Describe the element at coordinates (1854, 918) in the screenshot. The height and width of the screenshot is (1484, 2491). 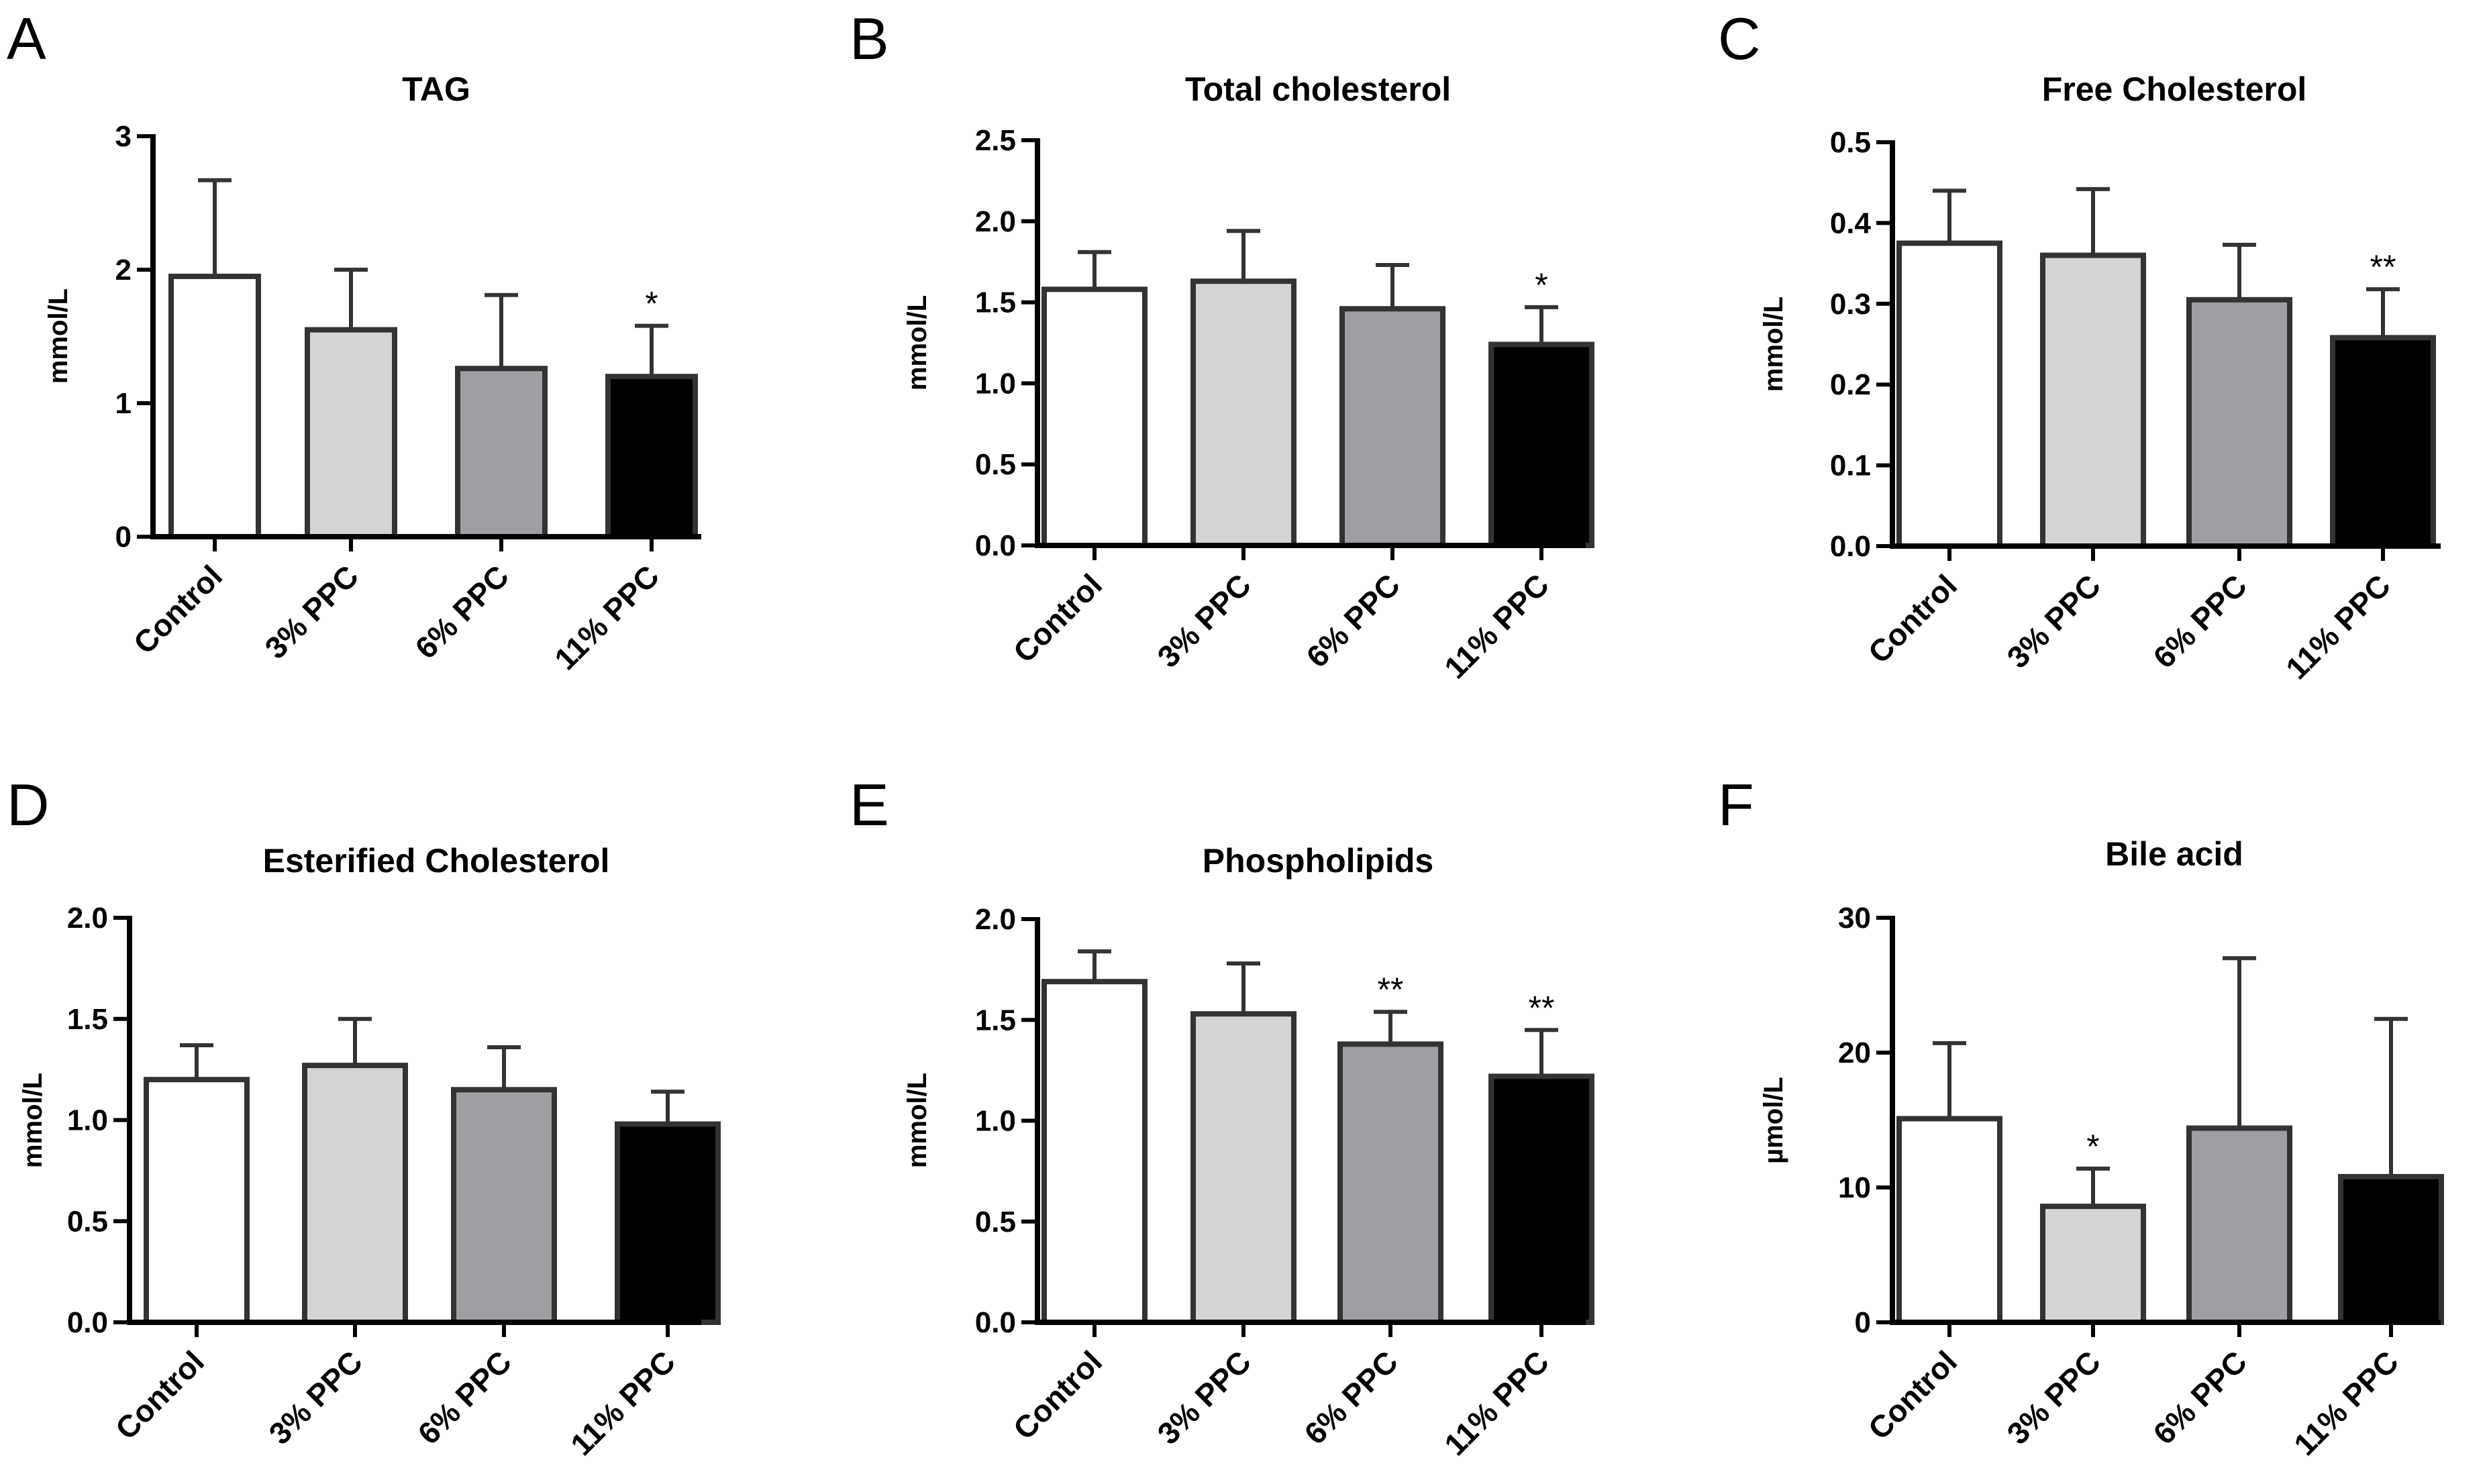
I see `panel-f-y-tick-label: 30` at that location.